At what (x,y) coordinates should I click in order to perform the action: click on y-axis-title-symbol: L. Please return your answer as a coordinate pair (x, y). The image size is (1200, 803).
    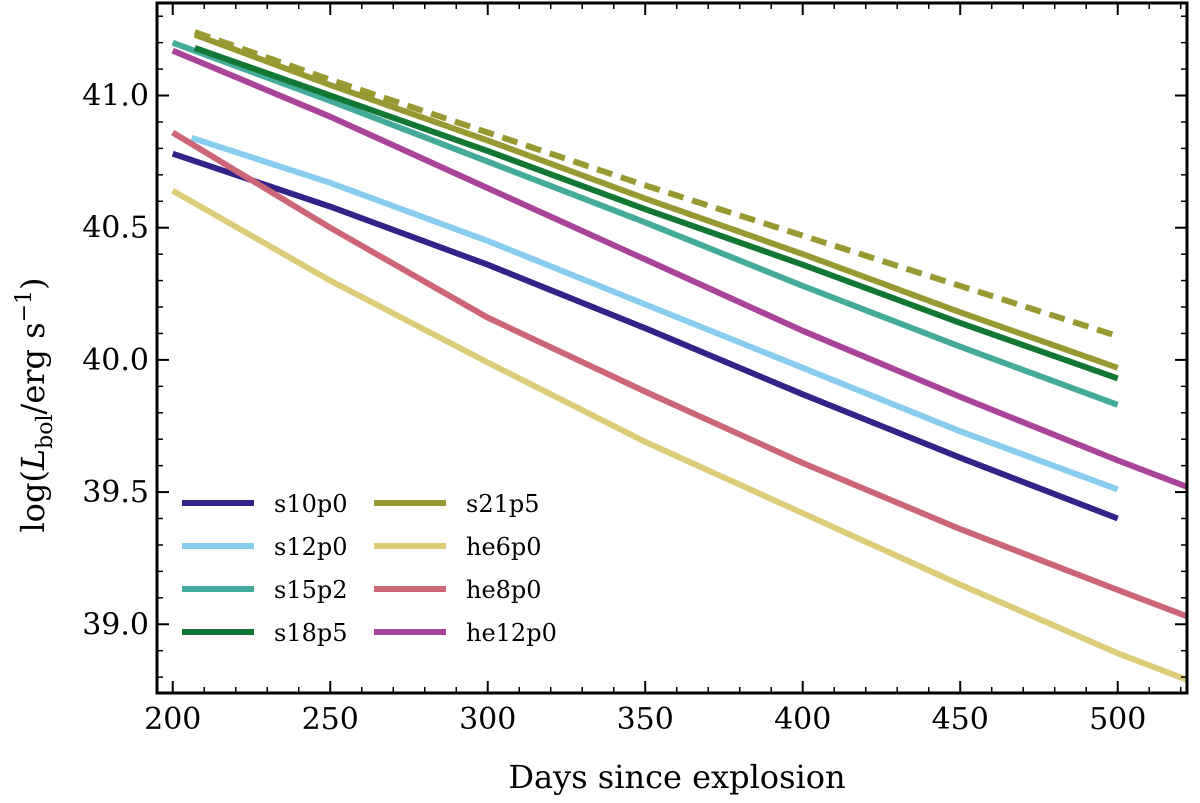
    Looking at the image, I should click on (33, 460).